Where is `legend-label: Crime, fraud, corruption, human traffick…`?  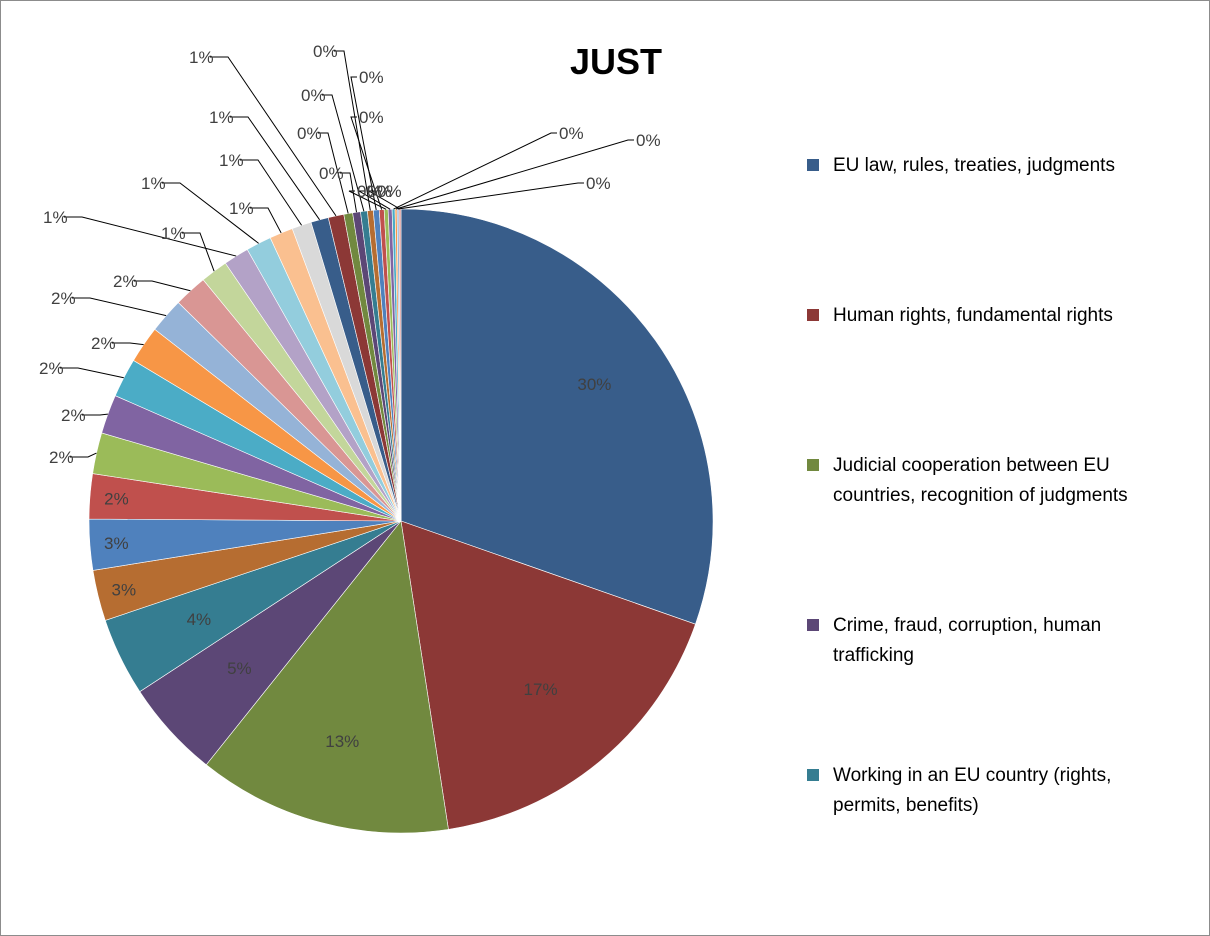 legend-label: Crime, fraud, corruption, human traffick… is located at coordinates (967, 640).